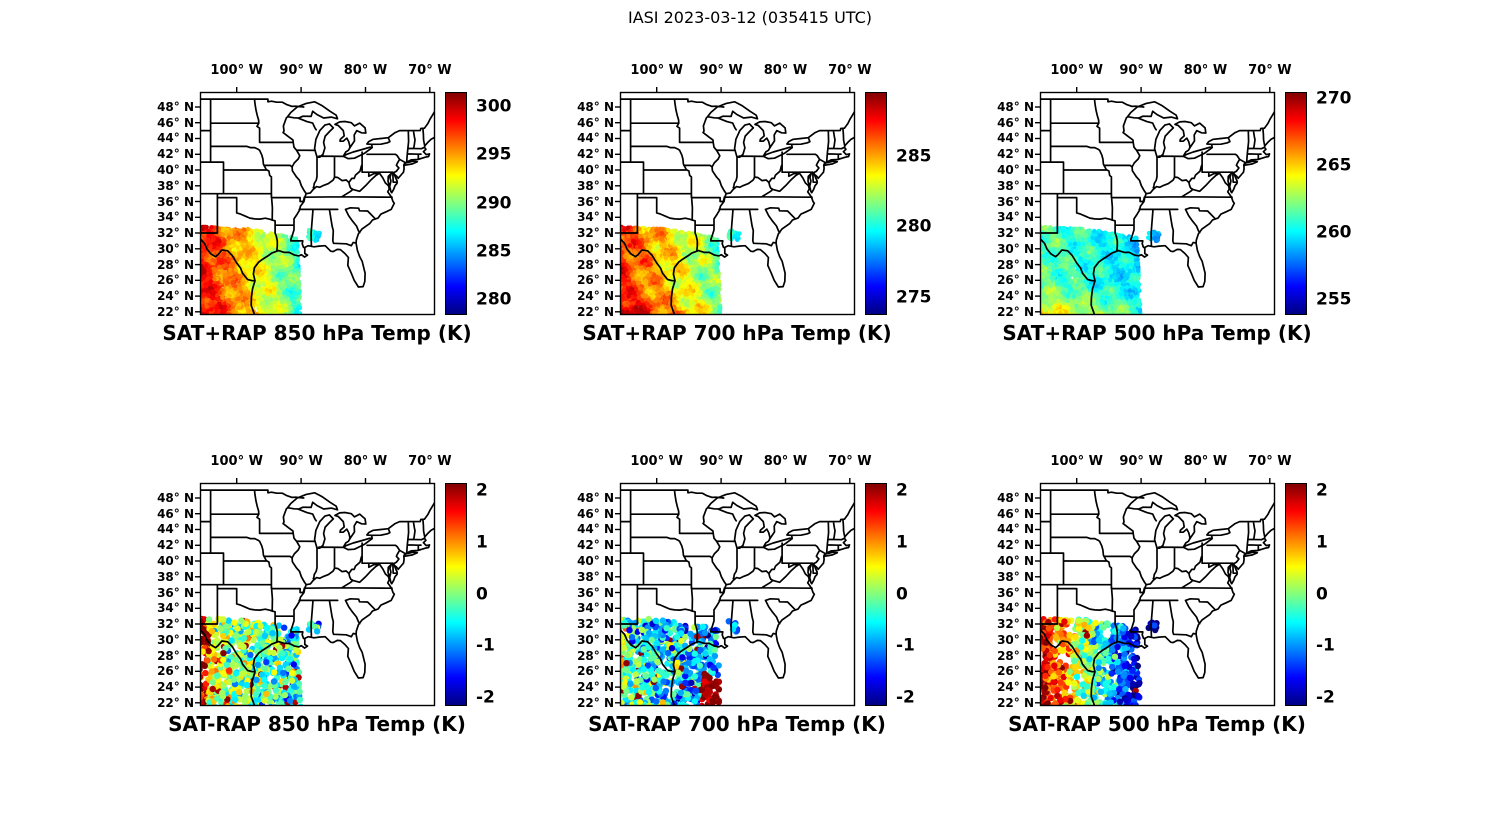 The image size is (1500, 825). What do you see at coordinates (914, 226) in the screenshot?
I see `colorbar-tick-label: 280` at bounding box center [914, 226].